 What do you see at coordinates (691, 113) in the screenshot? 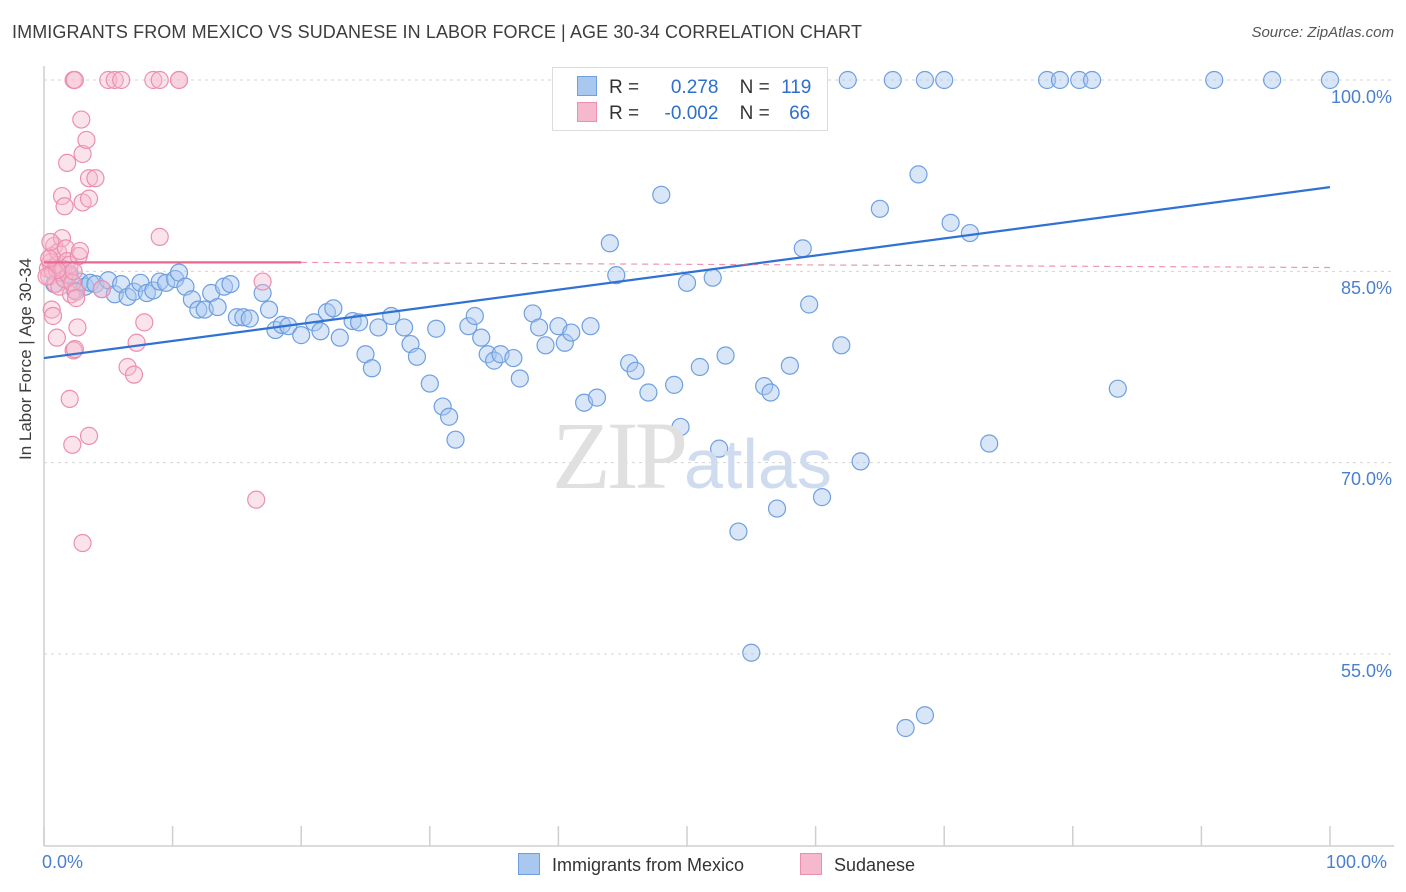
I see `legend-r-value: -0.002` at bounding box center [691, 113].